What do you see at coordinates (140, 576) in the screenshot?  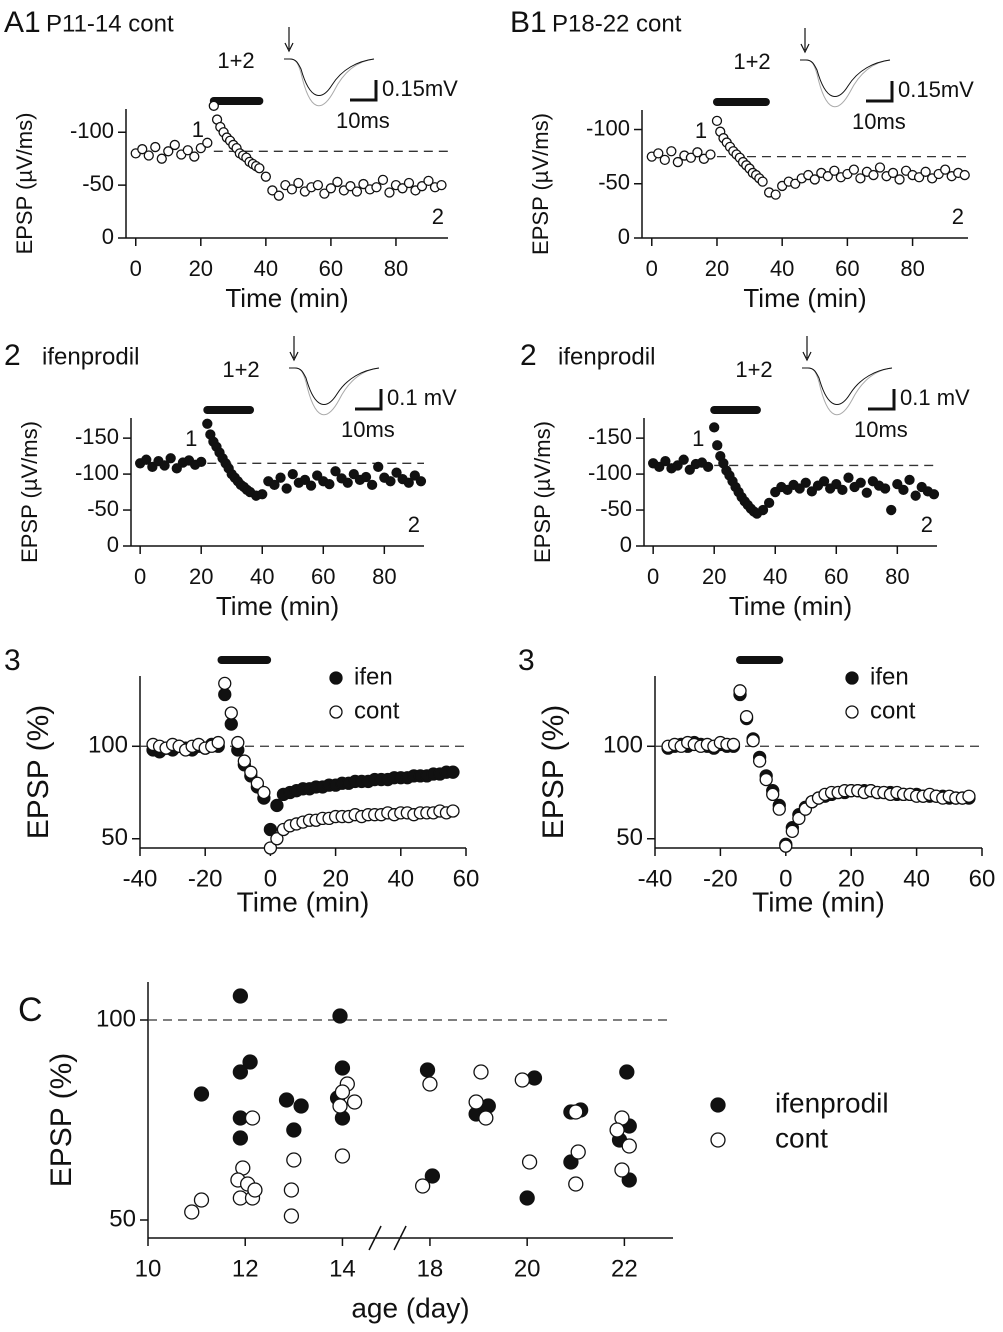 I see `x-tick-label: 0` at bounding box center [140, 576].